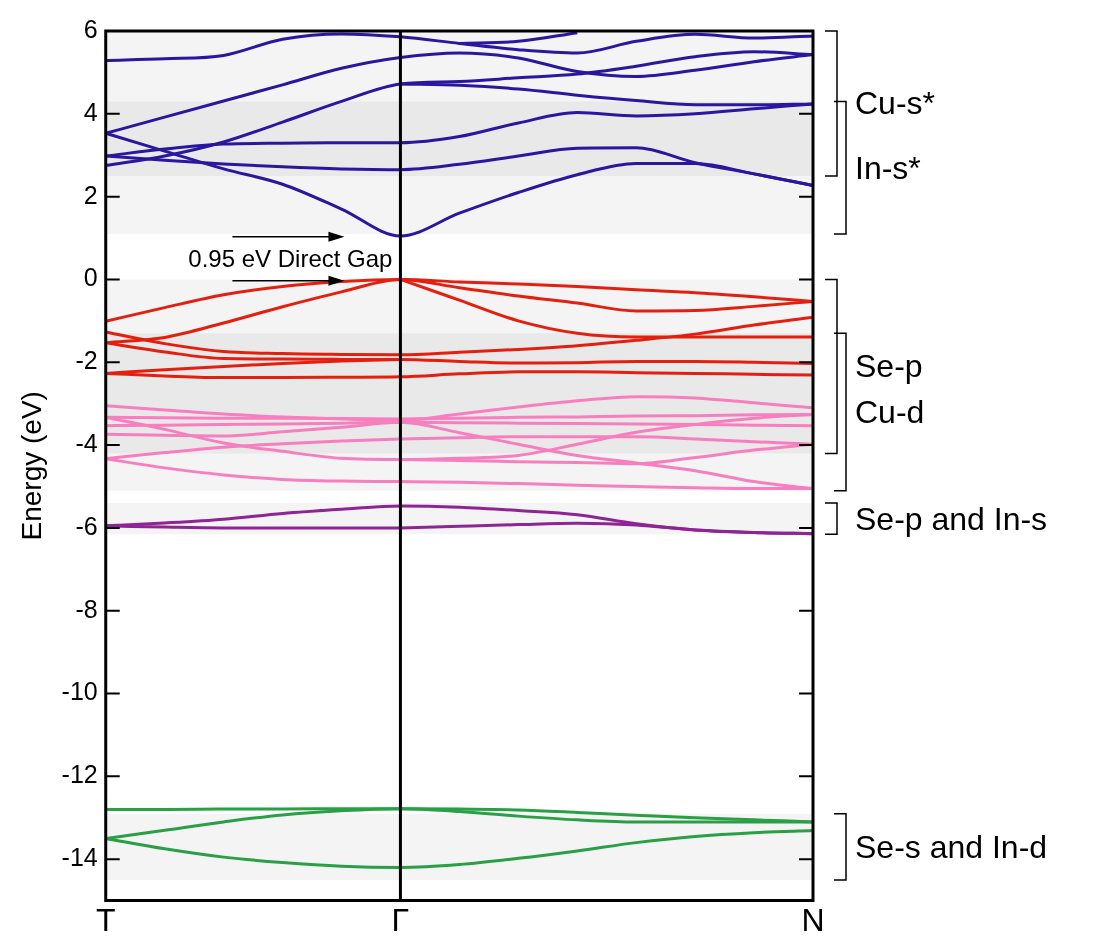  Describe the element at coordinates (889, 366) in the screenshot. I see `band-label: Se-p` at that location.